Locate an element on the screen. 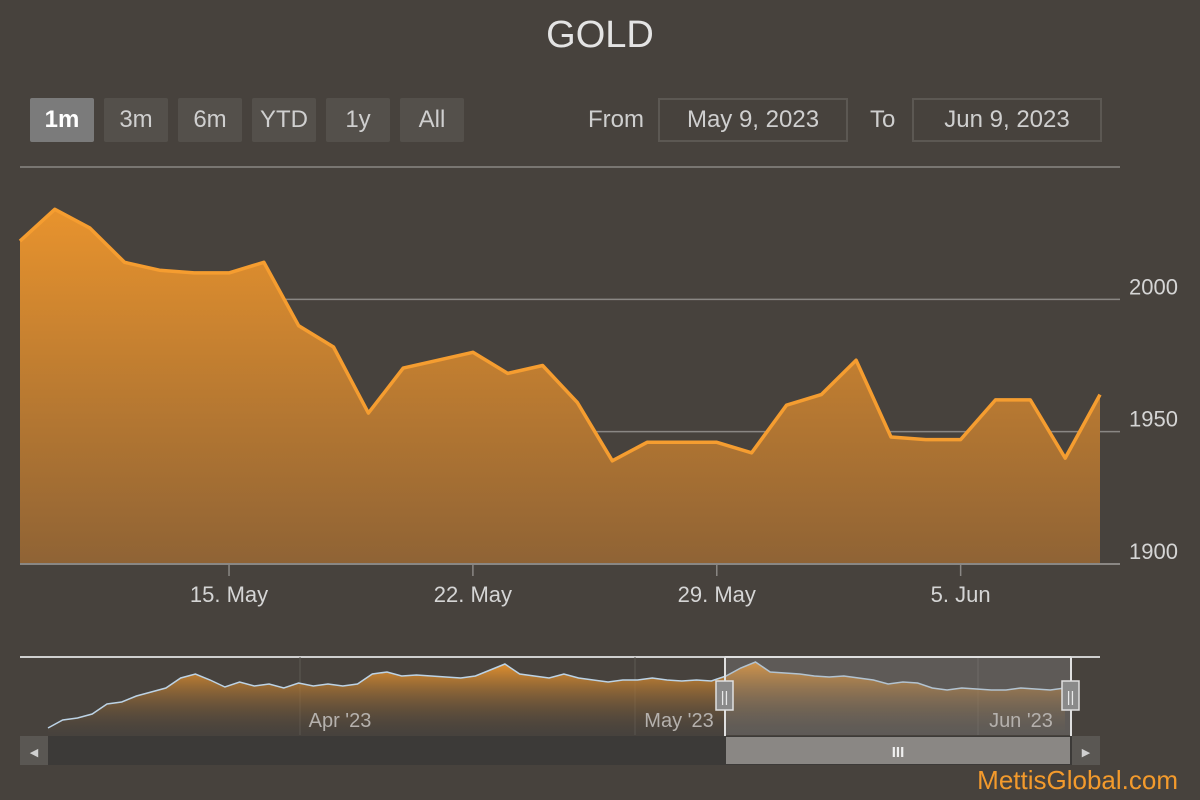 Image resolution: width=1200 pixels, height=800 pixels. range-button-1y: 1y is located at coordinates (358, 120).